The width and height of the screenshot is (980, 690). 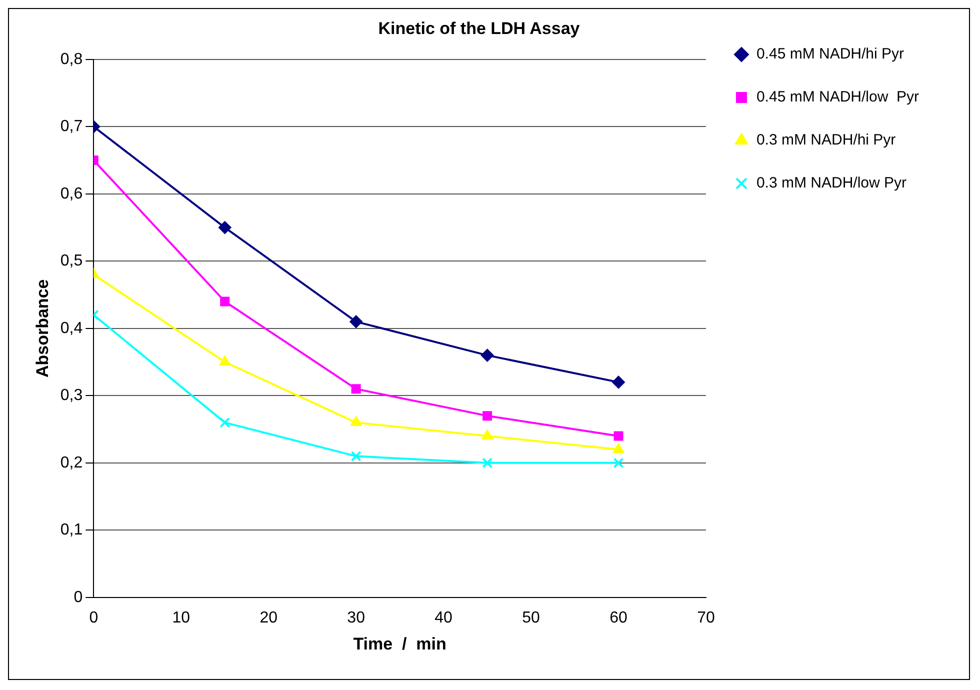 What do you see at coordinates (71, 193) in the screenshot?
I see `y-tick-label: 0,6` at bounding box center [71, 193].